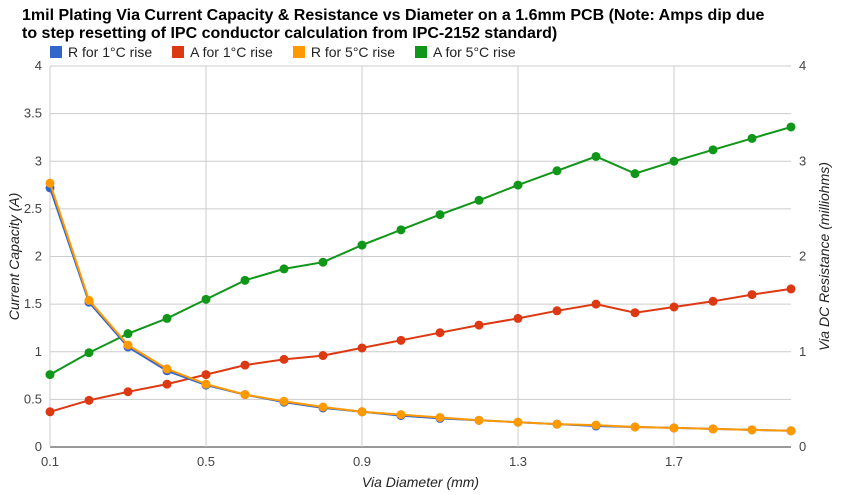  I want to click on x-axis-title: Via Diameter (mm), so click(420, 482).